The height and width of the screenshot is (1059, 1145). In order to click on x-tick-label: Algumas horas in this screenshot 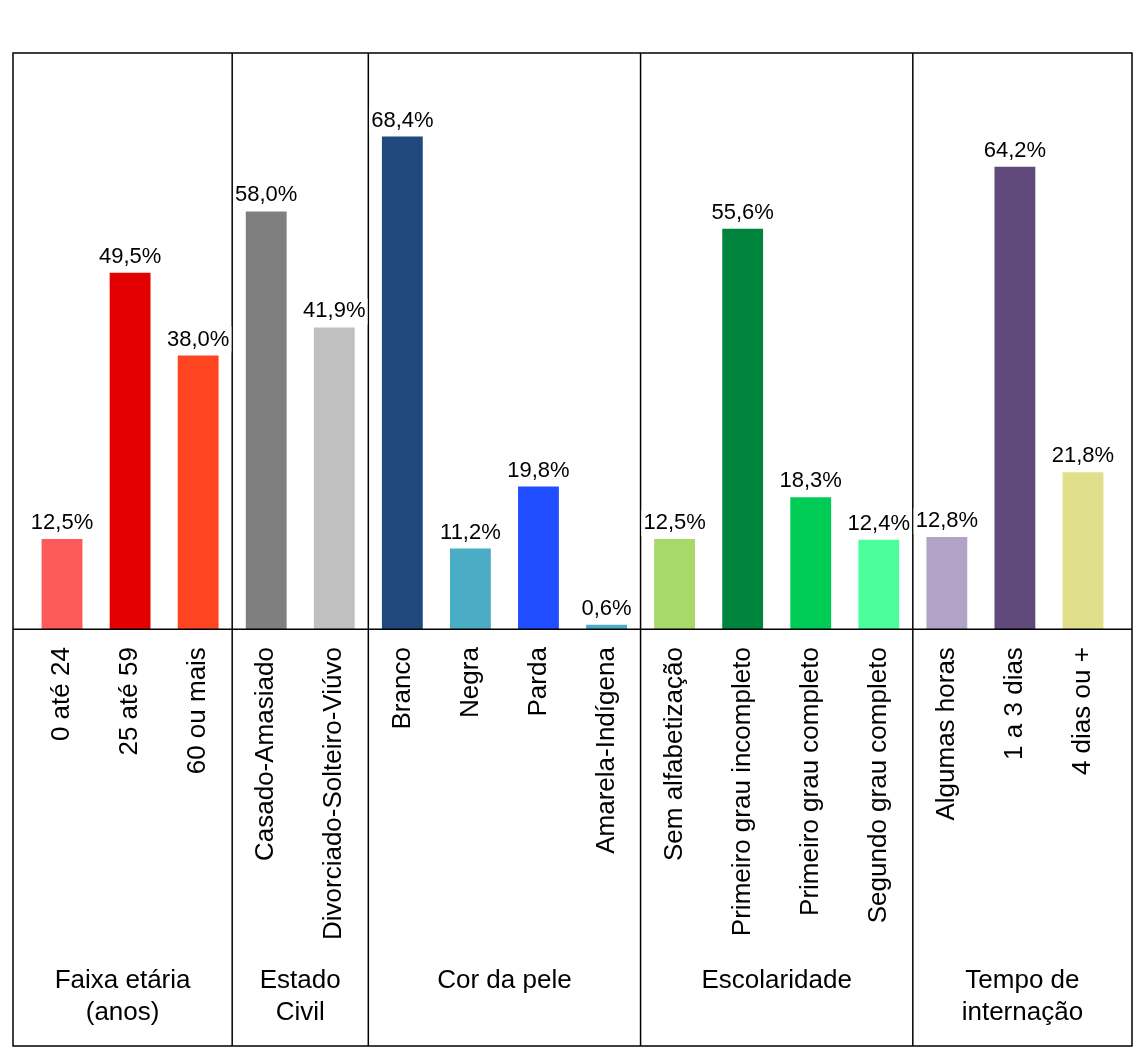, I will do `click(945, 734)`.